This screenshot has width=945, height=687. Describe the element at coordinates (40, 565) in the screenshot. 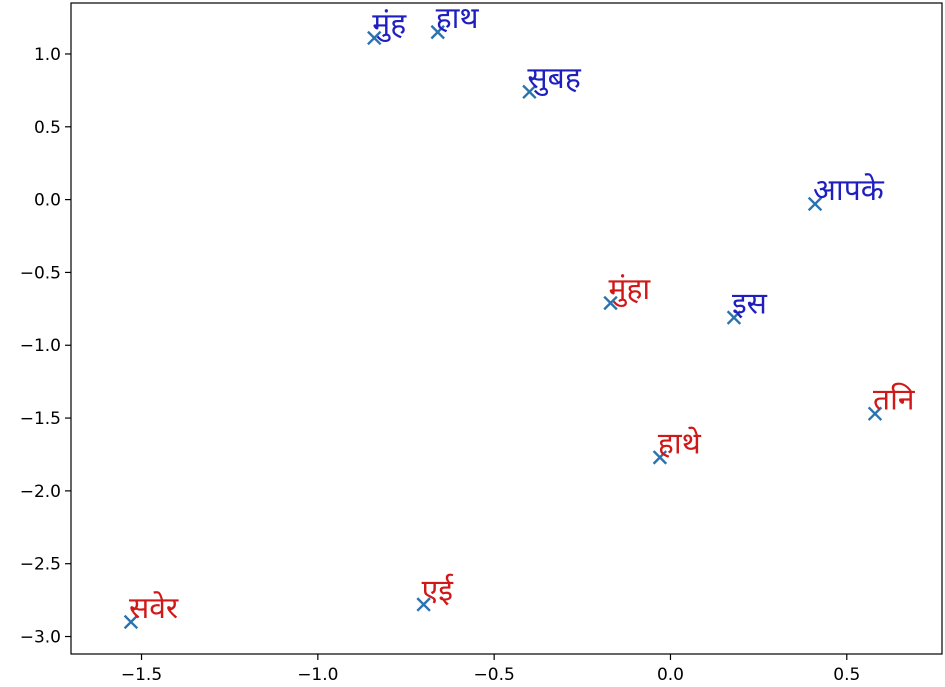

I see `y-tick-label: −2.5` at that location.